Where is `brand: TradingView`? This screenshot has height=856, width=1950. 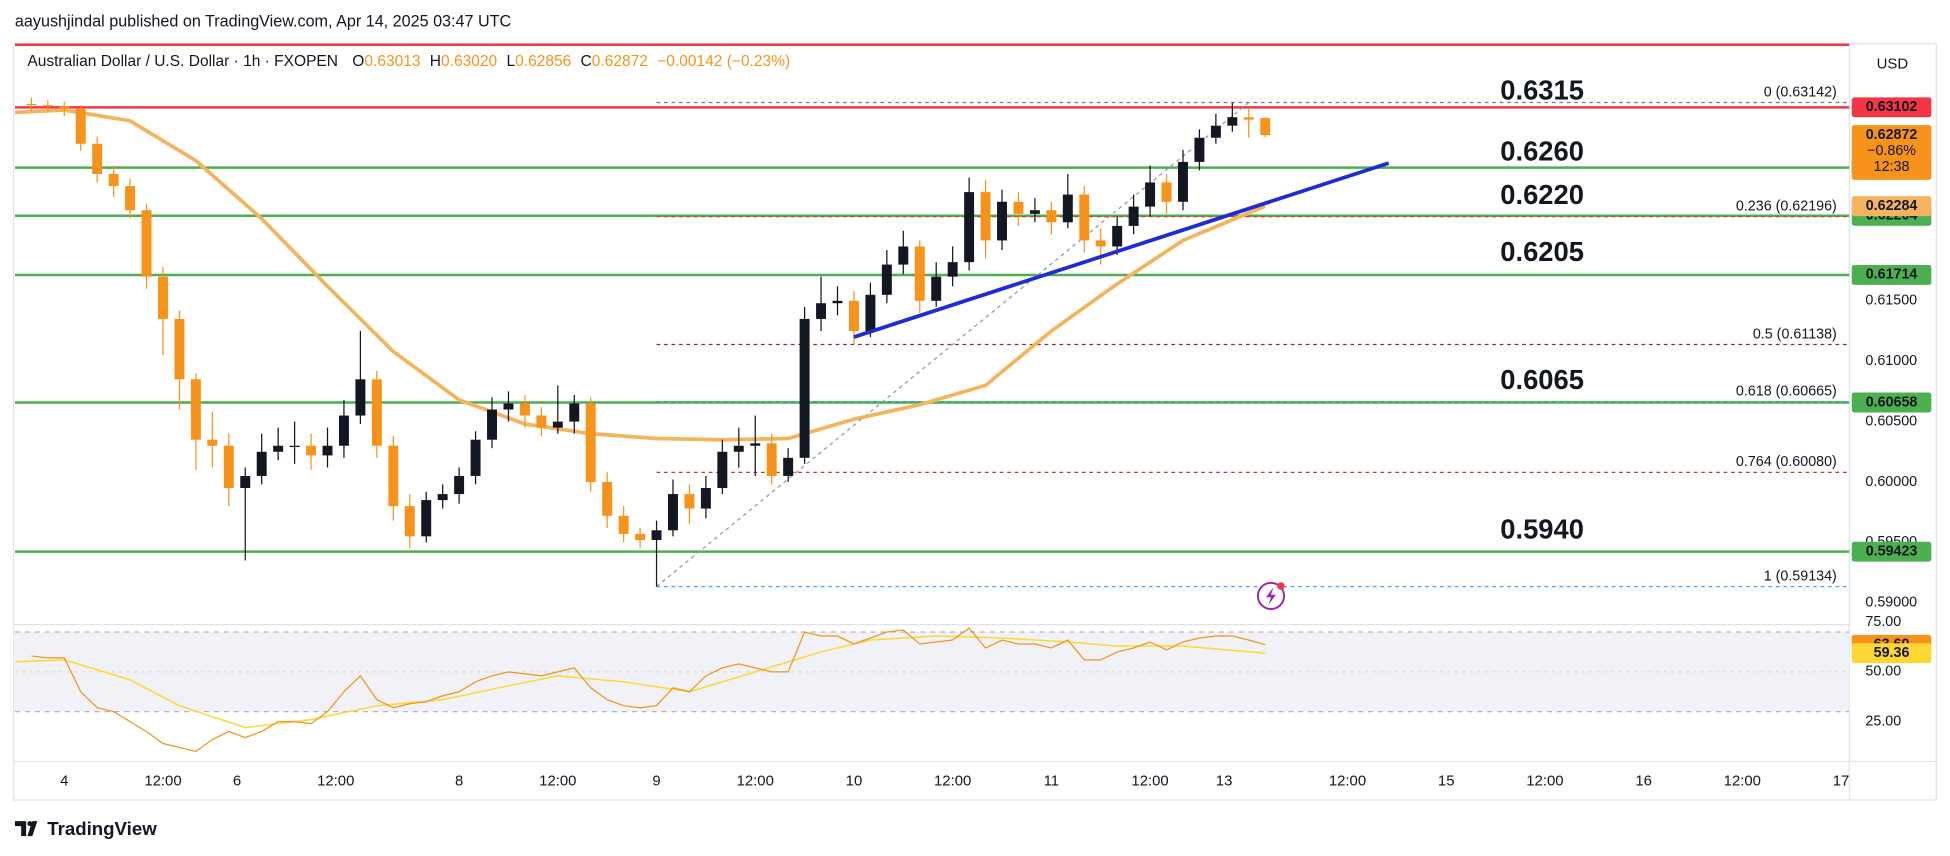 brand: TradingView is located at coordinates (85, 828).